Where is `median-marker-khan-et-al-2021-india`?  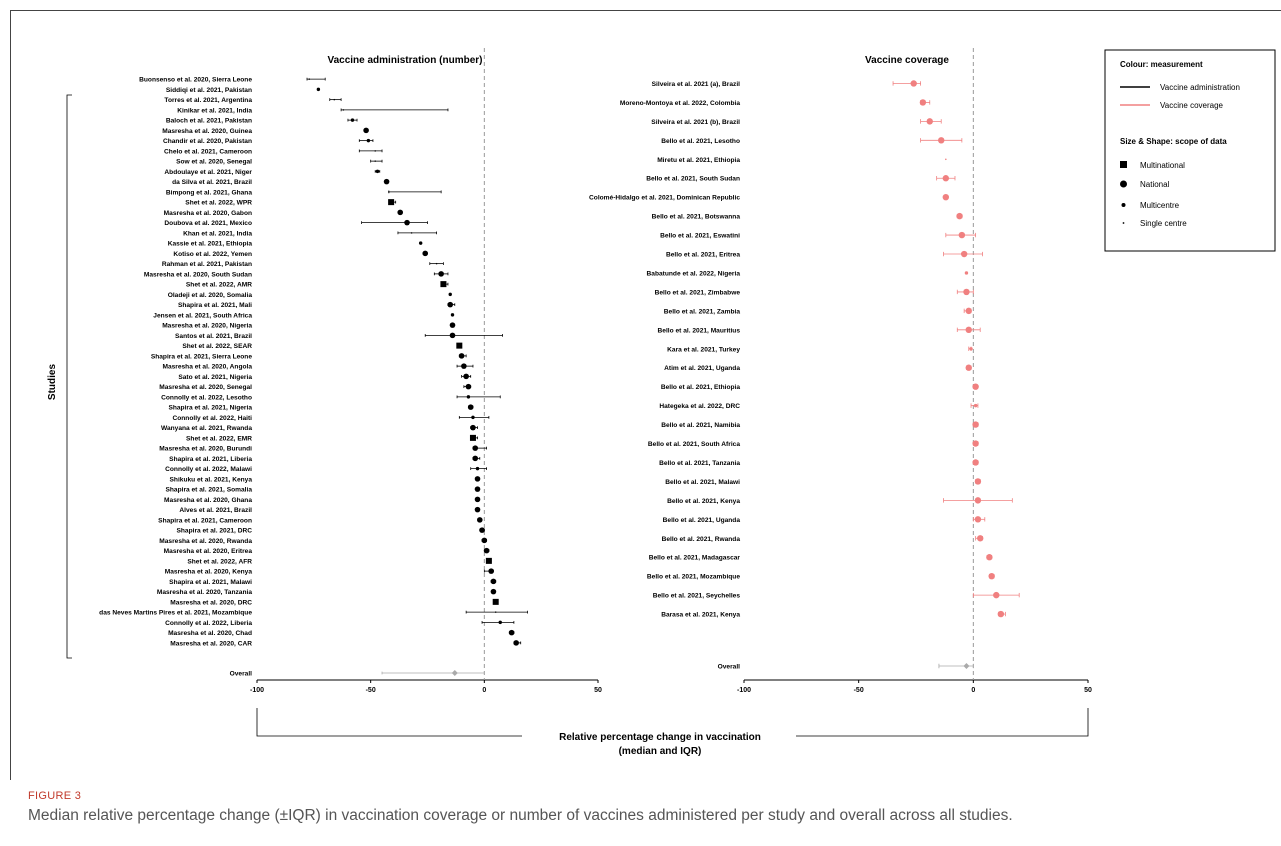
median-marker-khan-et-al-2021-india is located at coordinates (411, 233).